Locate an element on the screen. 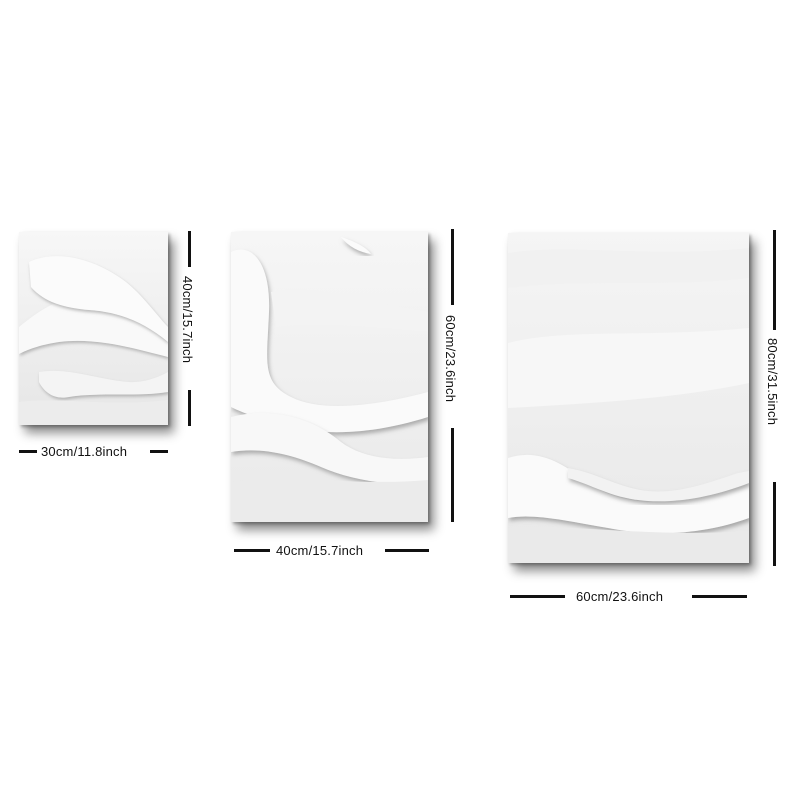 The height and width of the screenshot is (800, 800). canvas-panel-small is located at coordinates (93, 328).